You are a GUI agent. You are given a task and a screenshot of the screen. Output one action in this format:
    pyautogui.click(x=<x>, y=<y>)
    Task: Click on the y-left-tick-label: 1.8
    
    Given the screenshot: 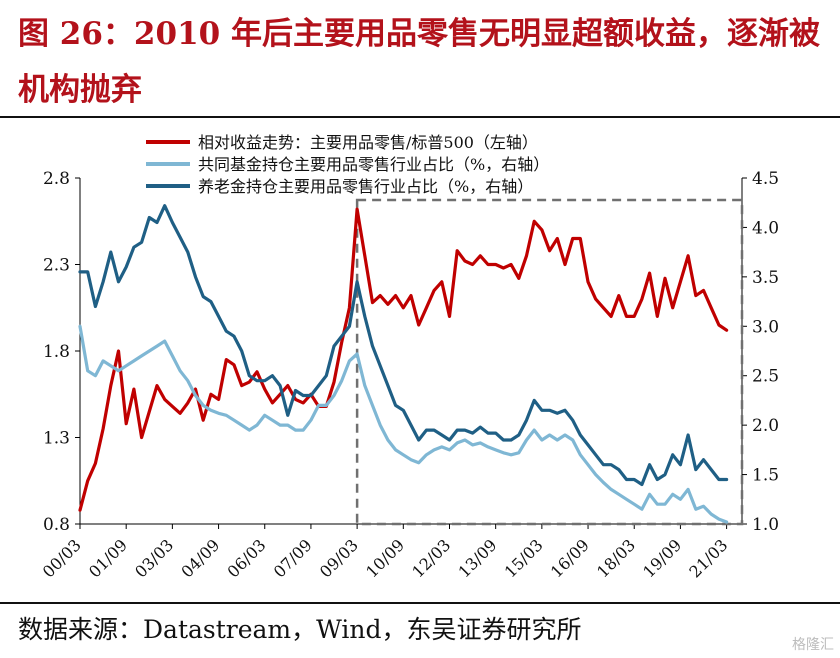 What is the action you would take?
    pyautogui.click(x=56, y=352)
    